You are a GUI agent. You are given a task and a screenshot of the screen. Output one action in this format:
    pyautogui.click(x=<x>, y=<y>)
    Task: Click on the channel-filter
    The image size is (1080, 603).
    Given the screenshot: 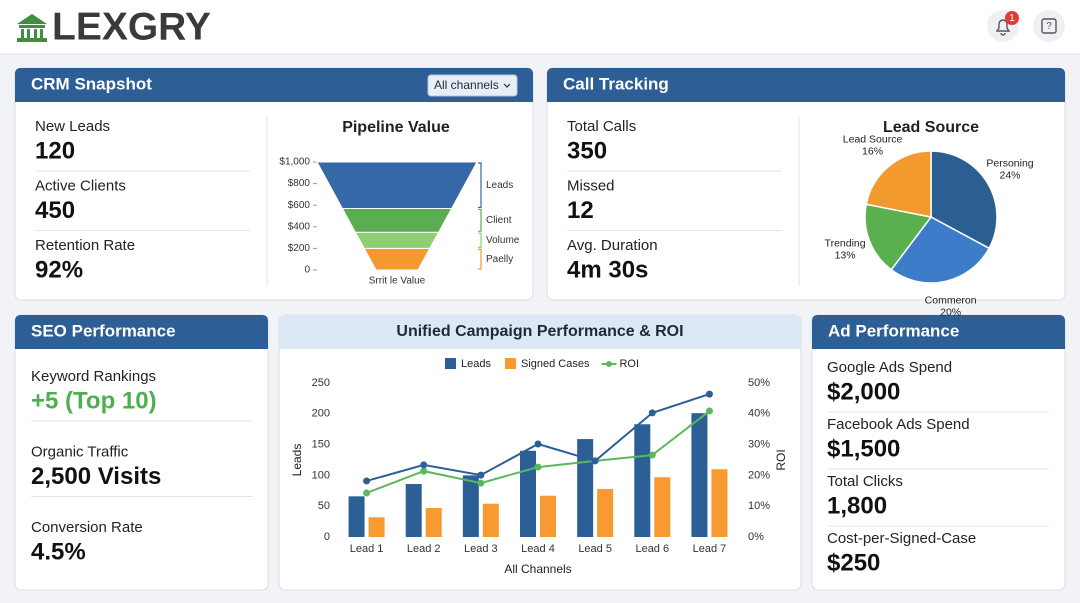 What is the action you would take?
    pyautogui.click(x=472, y=85)
    